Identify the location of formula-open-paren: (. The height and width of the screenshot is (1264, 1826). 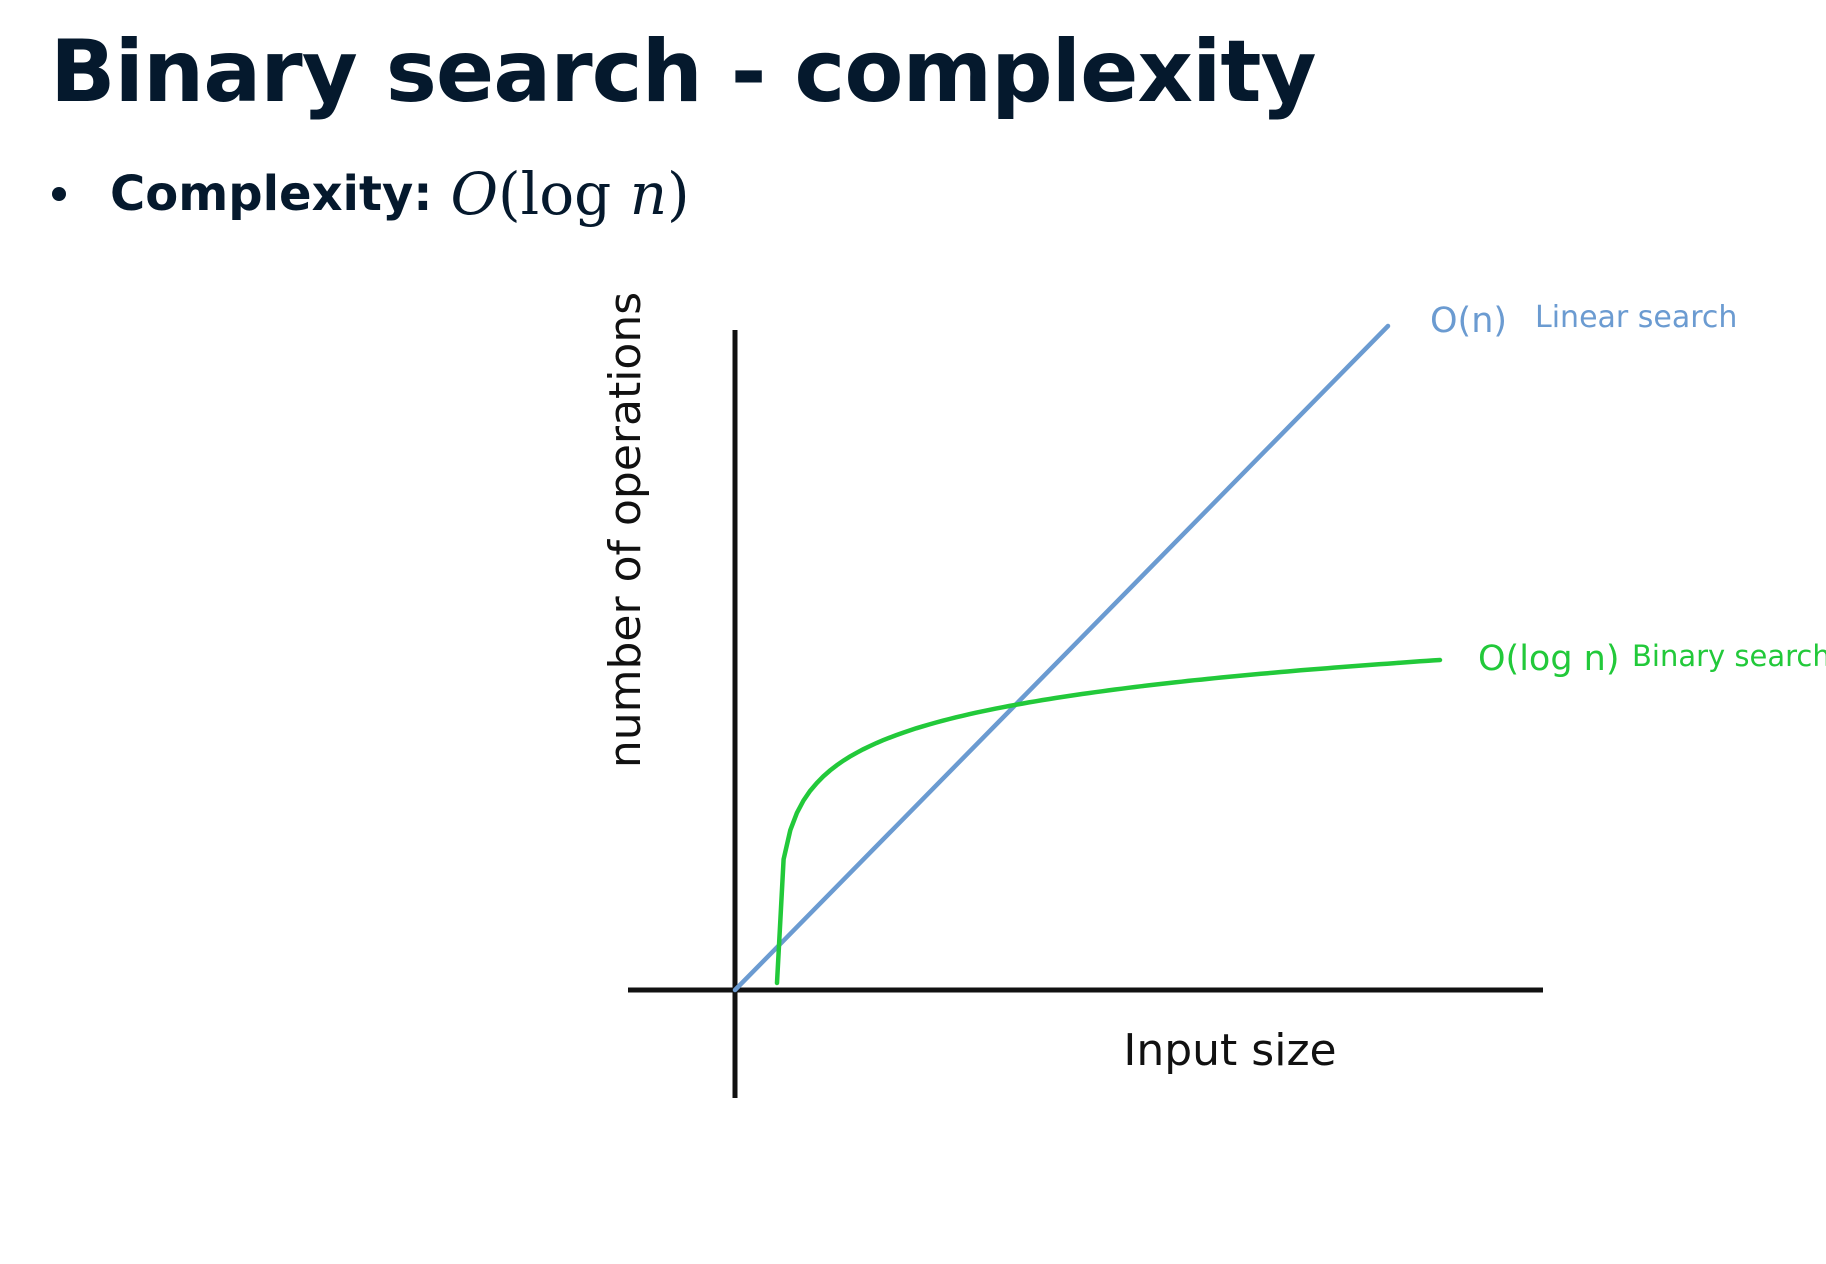
(509, 194).